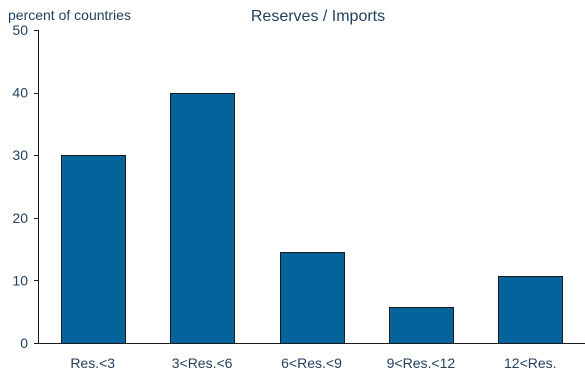  Describe the element at coordinates (20, 155) in the screenshot. I see `y-tick-label: 30` at that location.